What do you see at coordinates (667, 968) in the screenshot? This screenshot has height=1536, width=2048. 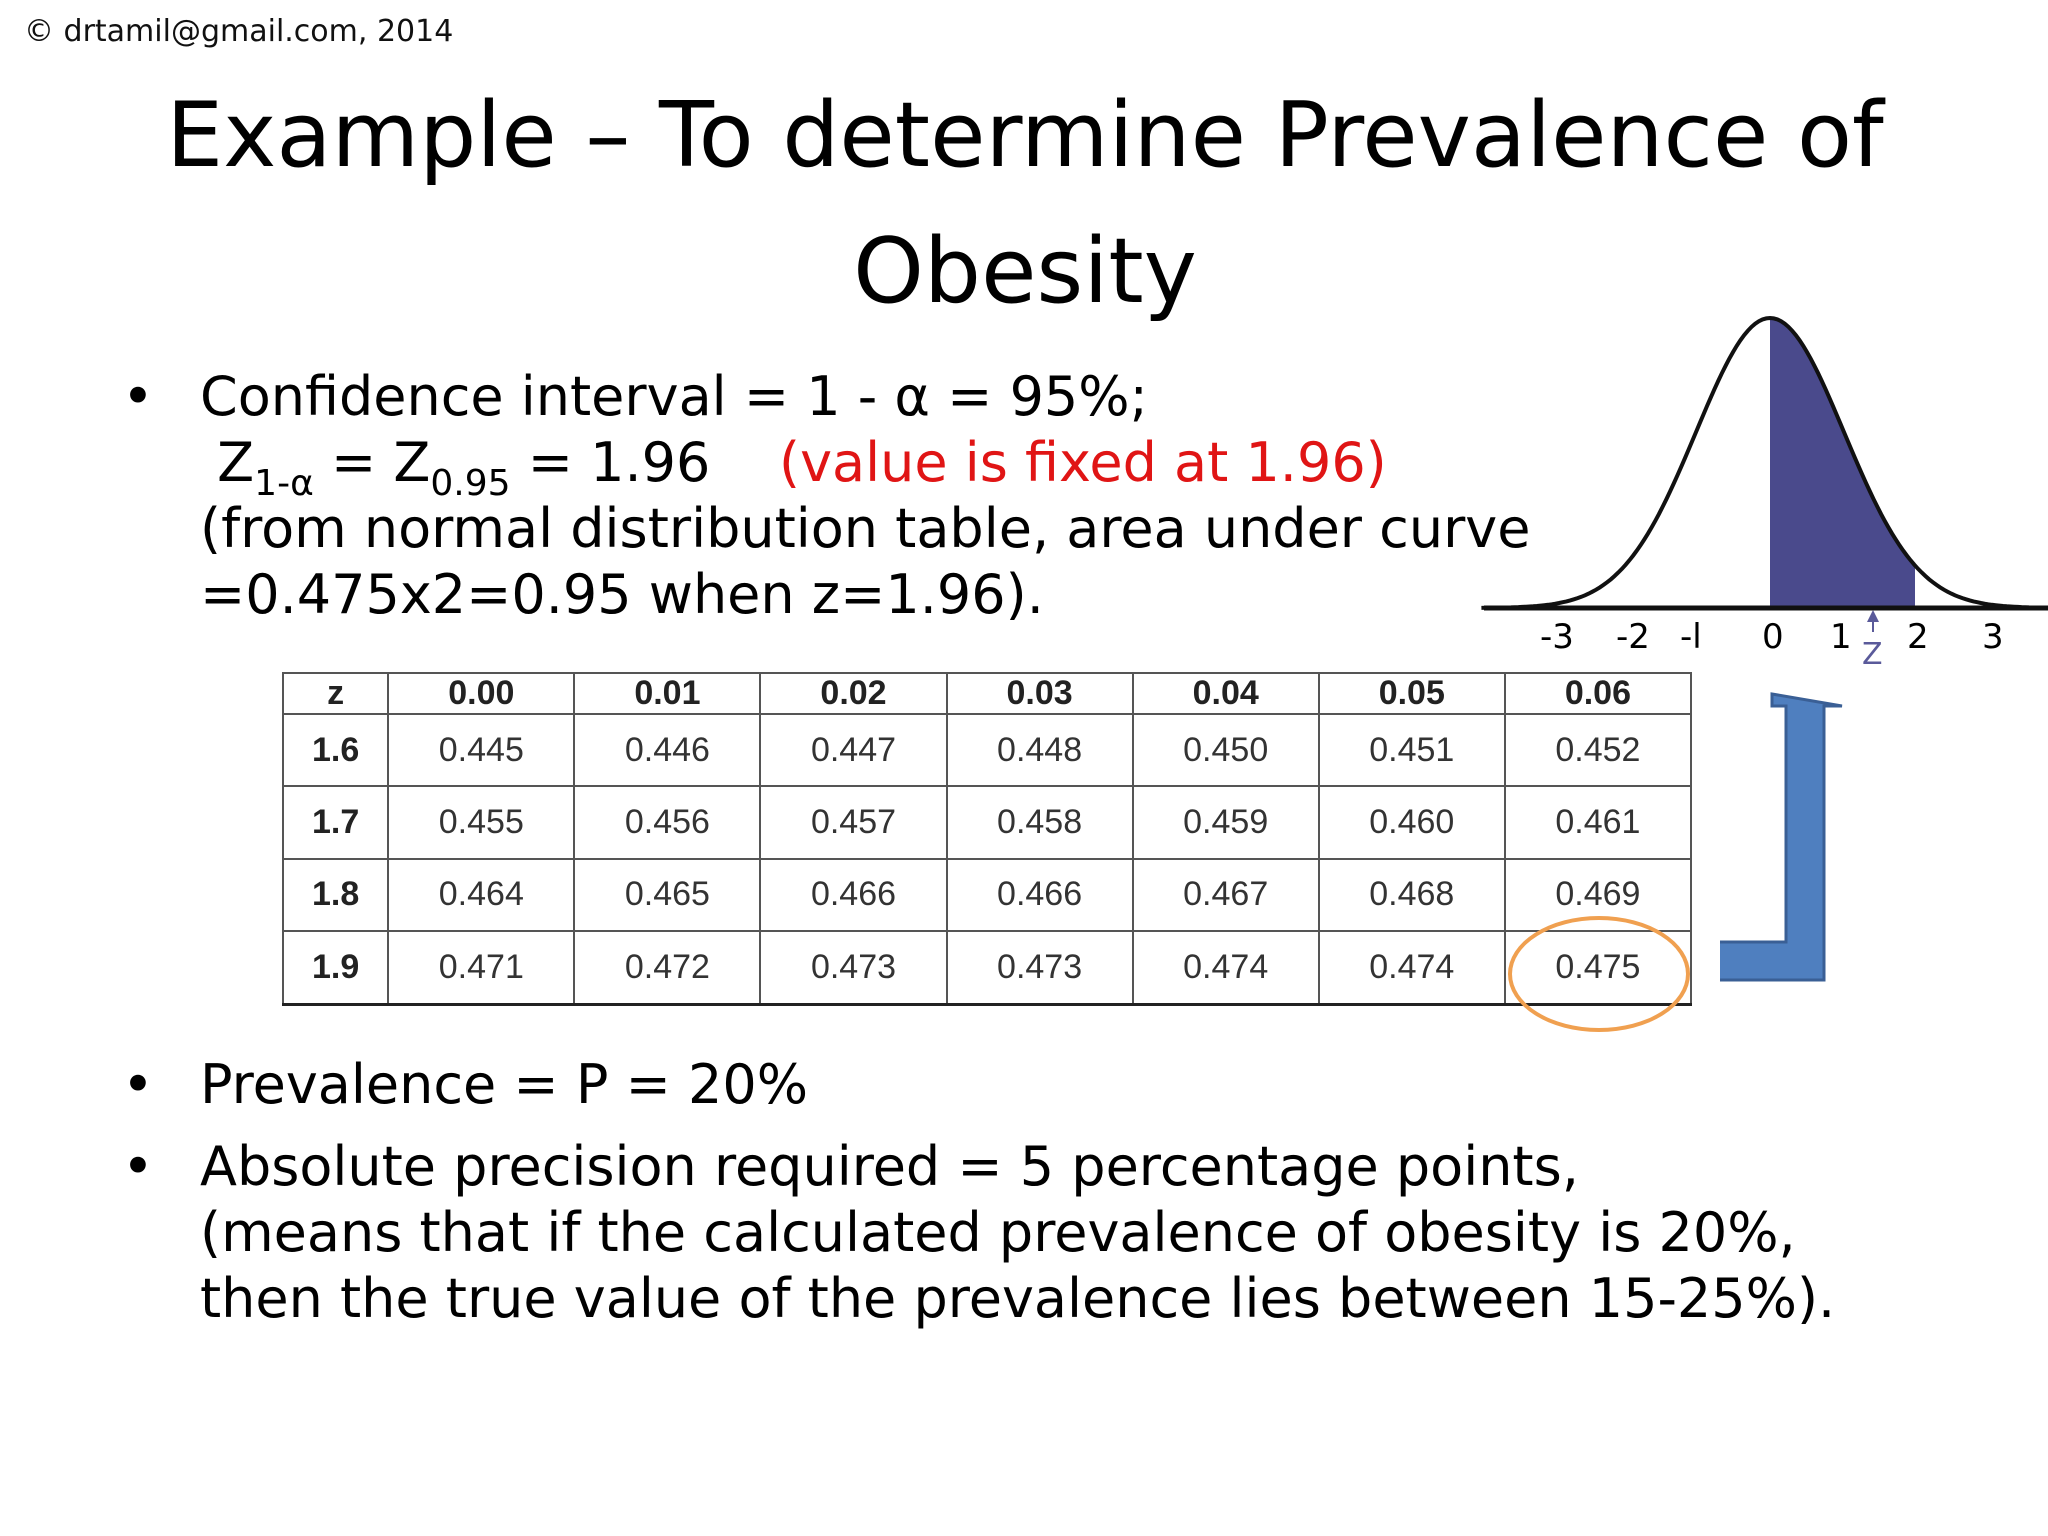 I see `table-cell: 0.472` at bounding box center [667, 968].